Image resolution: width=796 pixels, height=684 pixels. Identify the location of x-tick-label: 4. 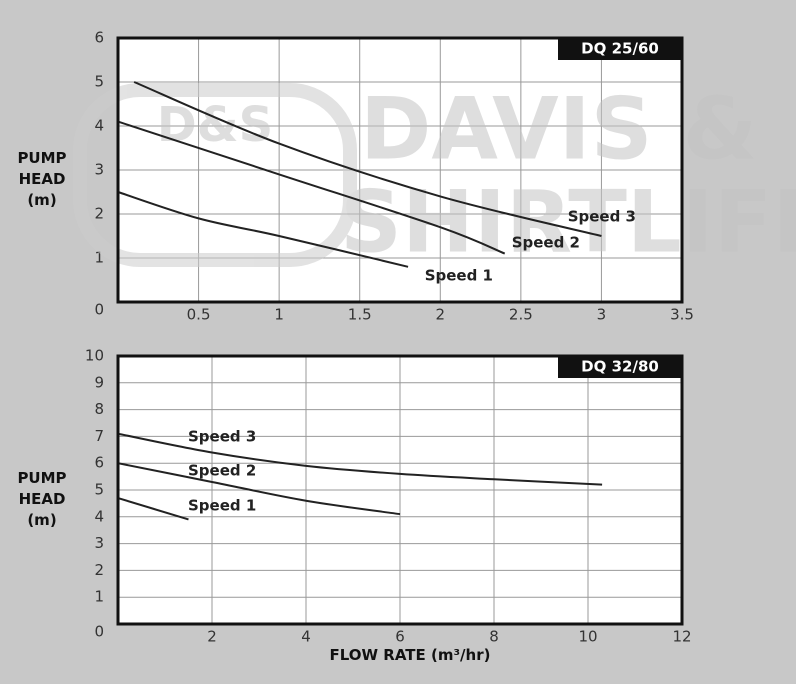
(306, 637).